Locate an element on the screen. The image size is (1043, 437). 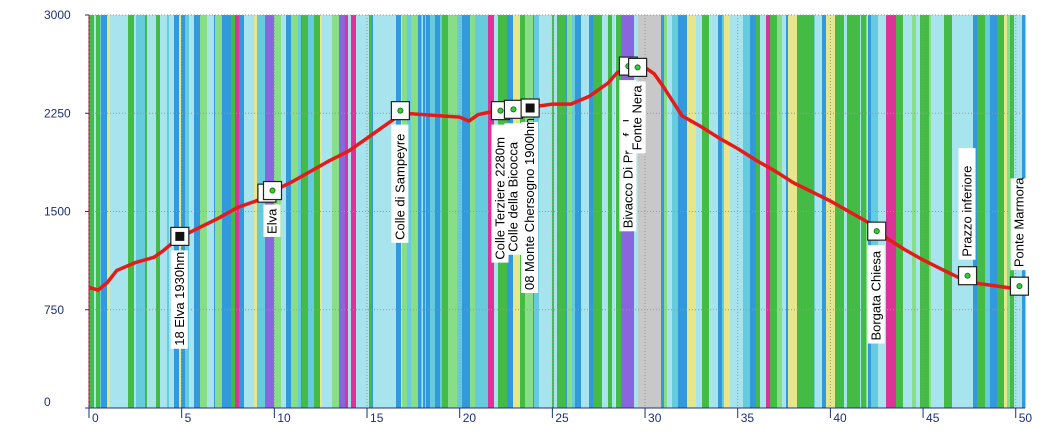
x-tick-label: 50 is located at coordinates (1026, 418).